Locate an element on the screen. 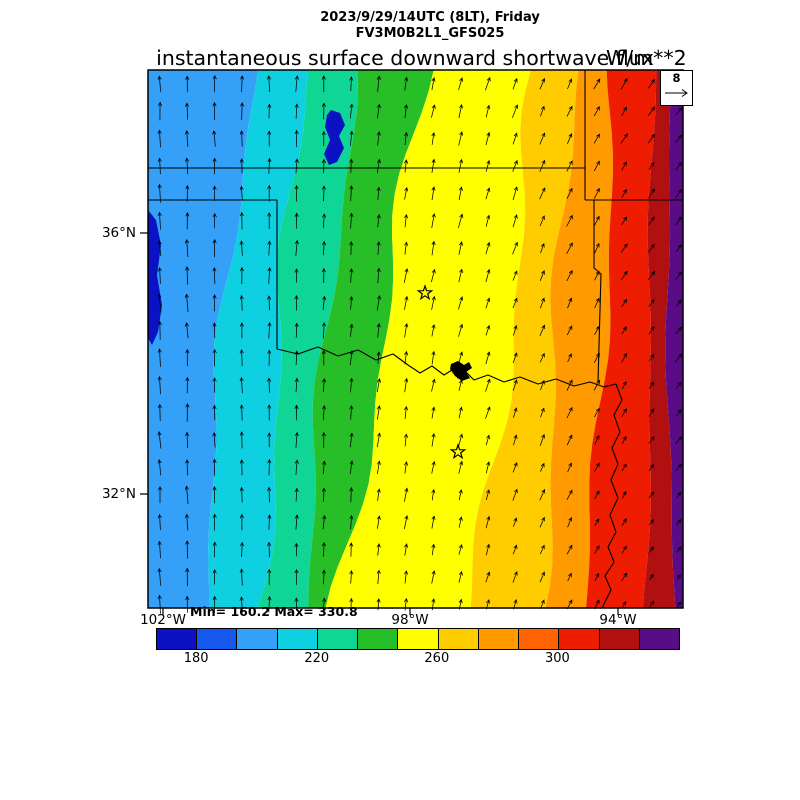 The height and width of the screenshot is (800, 800). lake-shape is located at coordinates (461, 371).